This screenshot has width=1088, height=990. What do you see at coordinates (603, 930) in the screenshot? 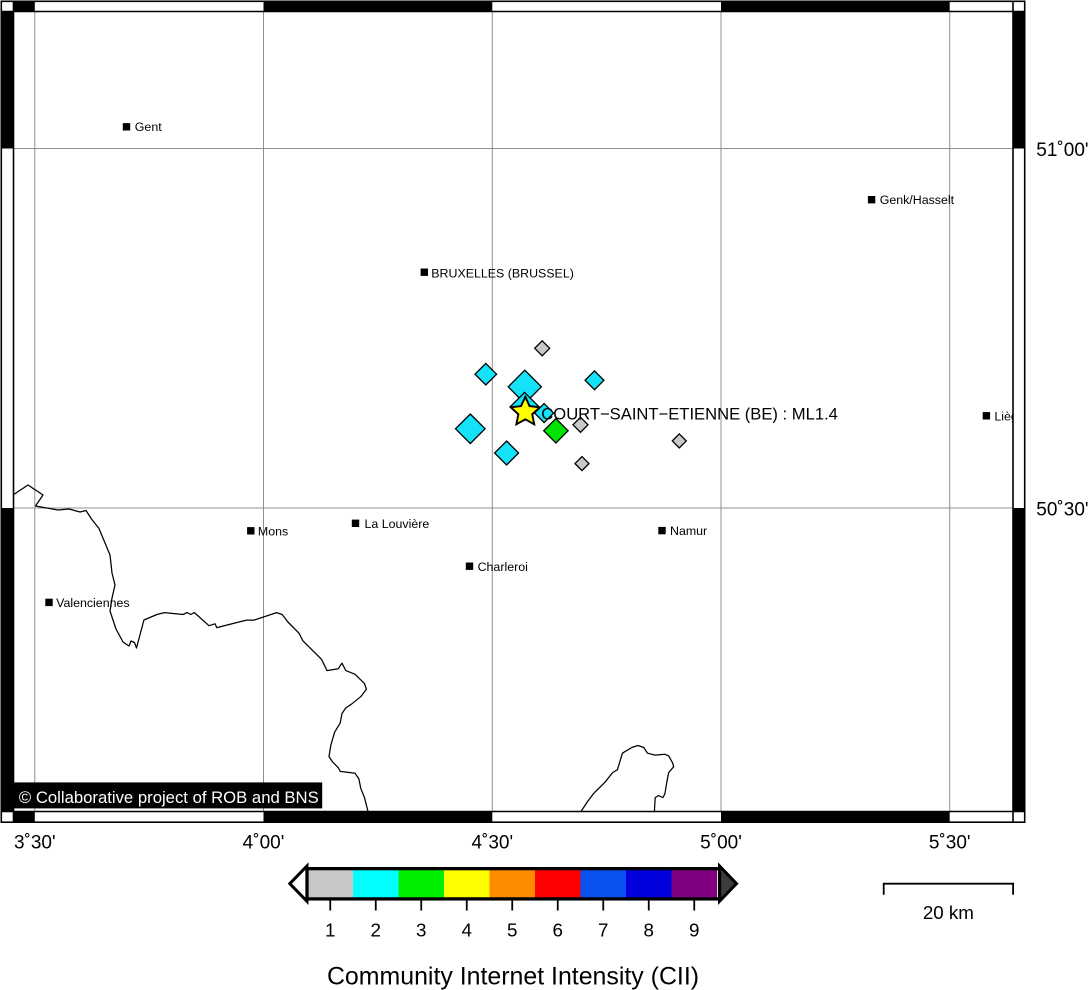
I see `svg-text: 7` at bounding box center [603, 930].